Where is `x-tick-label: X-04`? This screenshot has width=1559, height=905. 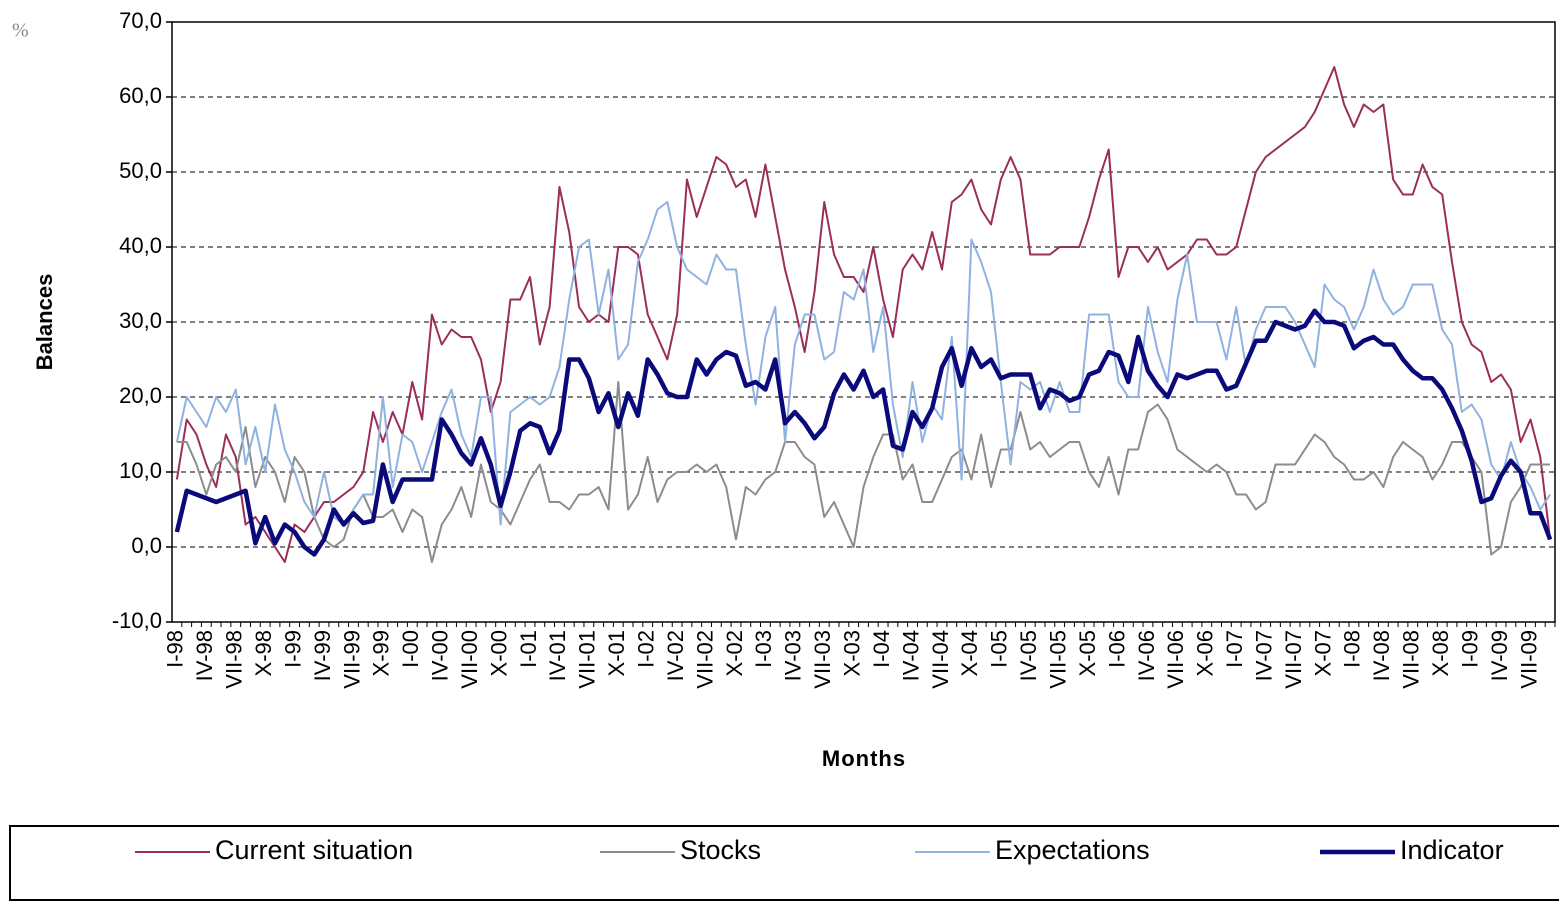
x-tick-label: X-04 is located at coordinates (969, 653).